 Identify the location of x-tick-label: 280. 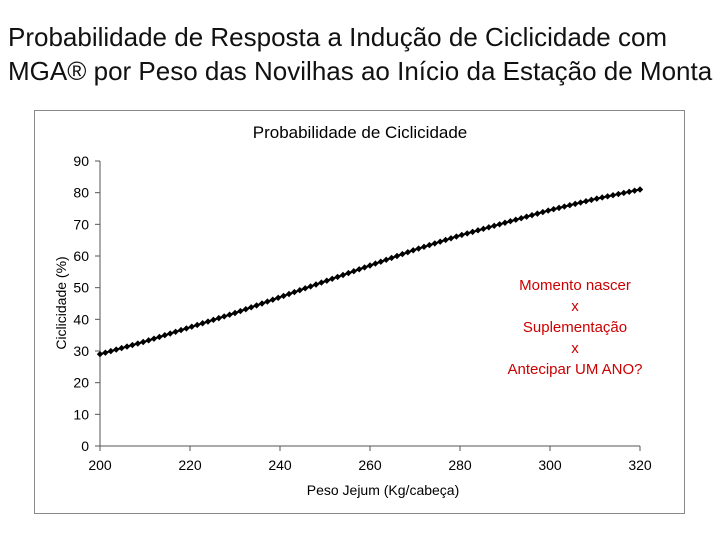
(460, 465).